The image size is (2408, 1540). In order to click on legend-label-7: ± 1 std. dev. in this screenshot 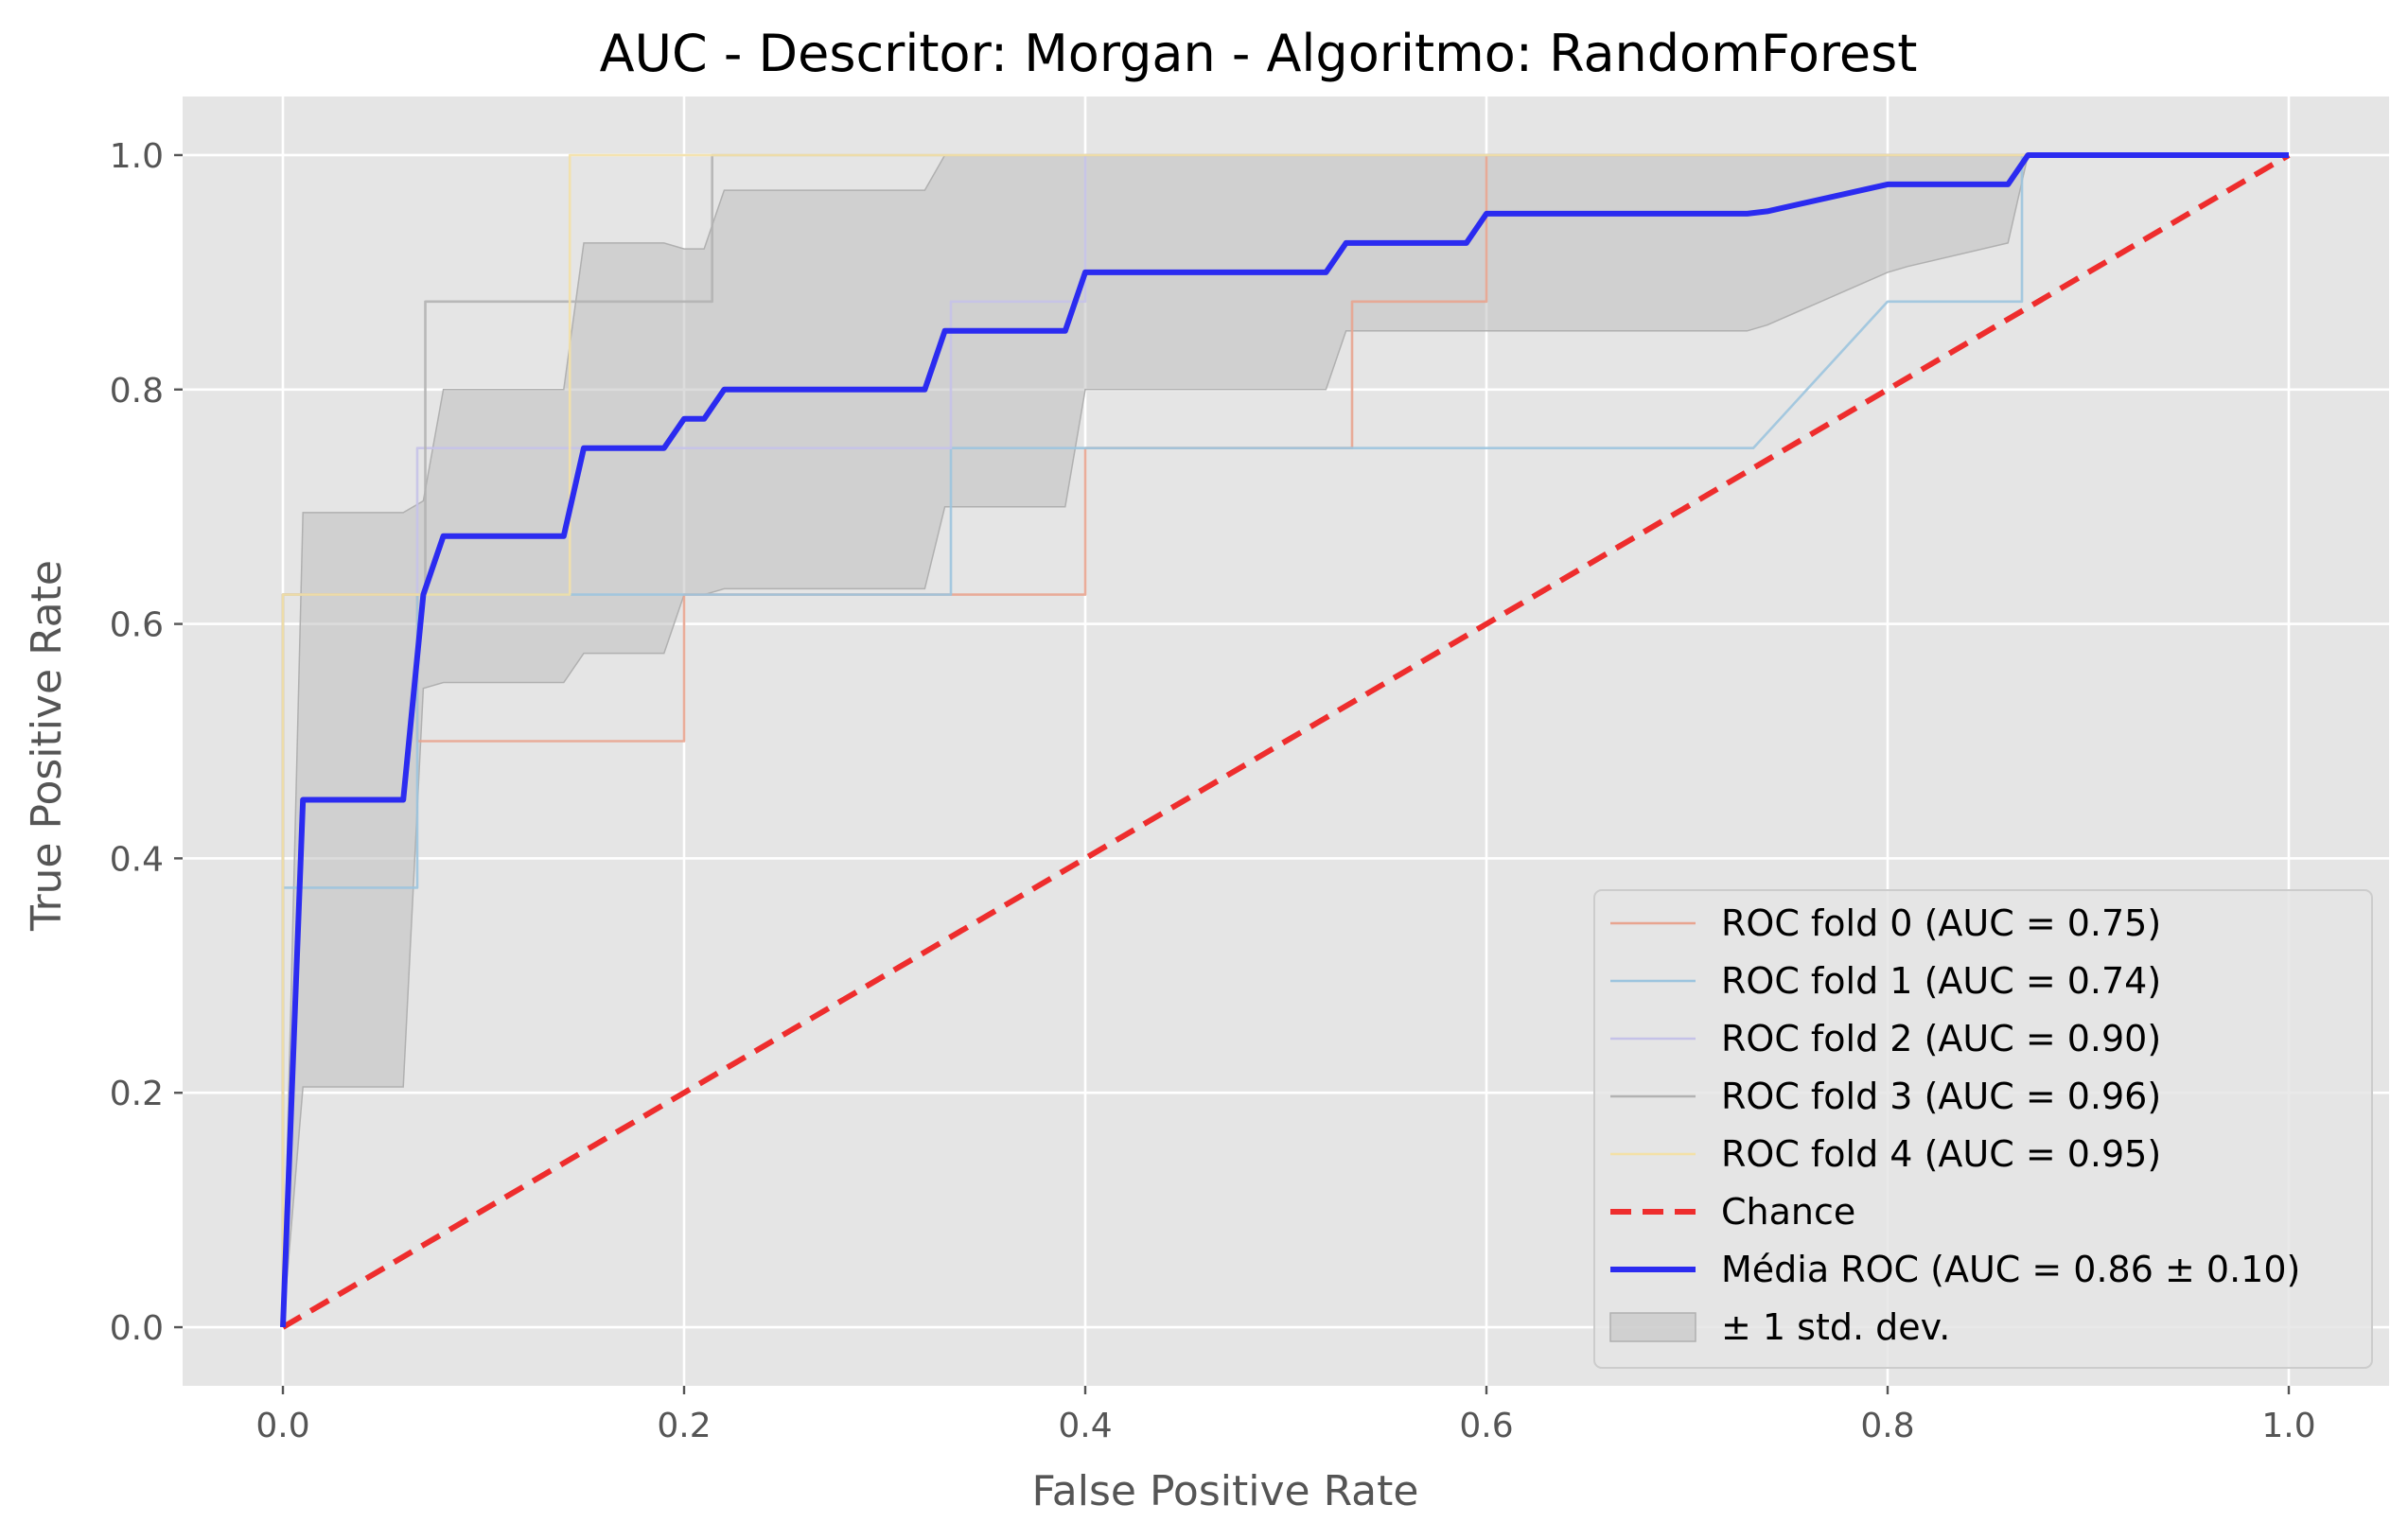, I will do `click(1835, 1327)`.